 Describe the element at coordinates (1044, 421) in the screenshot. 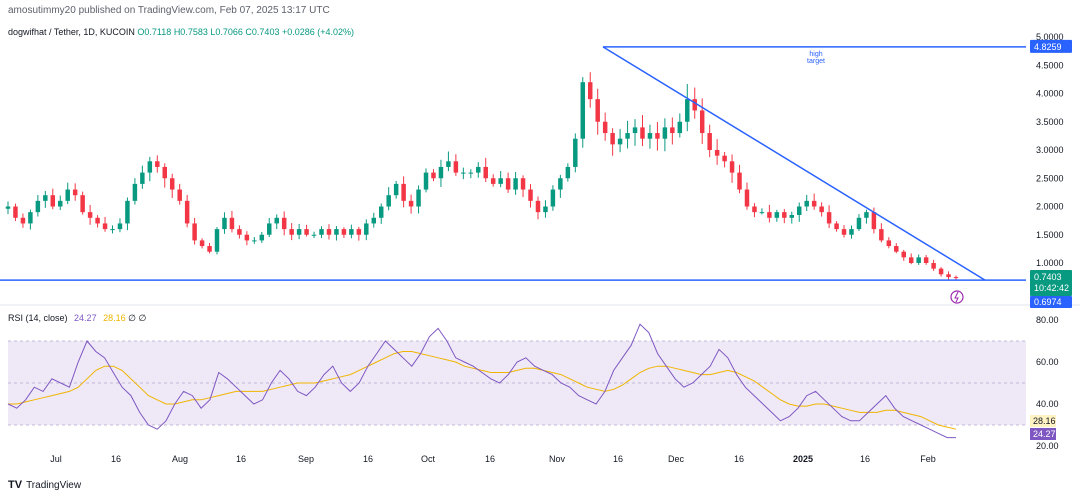

I see `rsi-ma-tag-text: 28.16` at that location.